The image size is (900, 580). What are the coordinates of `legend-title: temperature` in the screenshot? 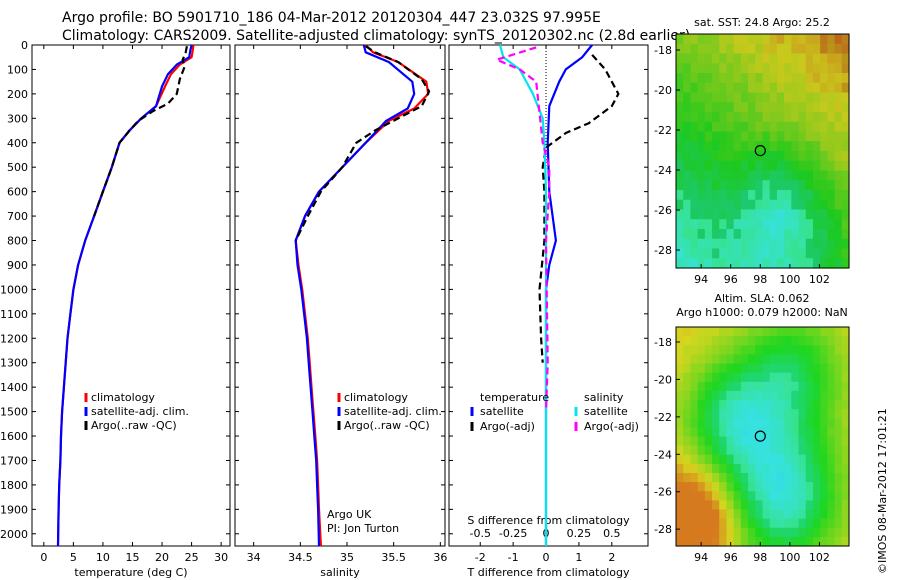 It's located at (514, 397).